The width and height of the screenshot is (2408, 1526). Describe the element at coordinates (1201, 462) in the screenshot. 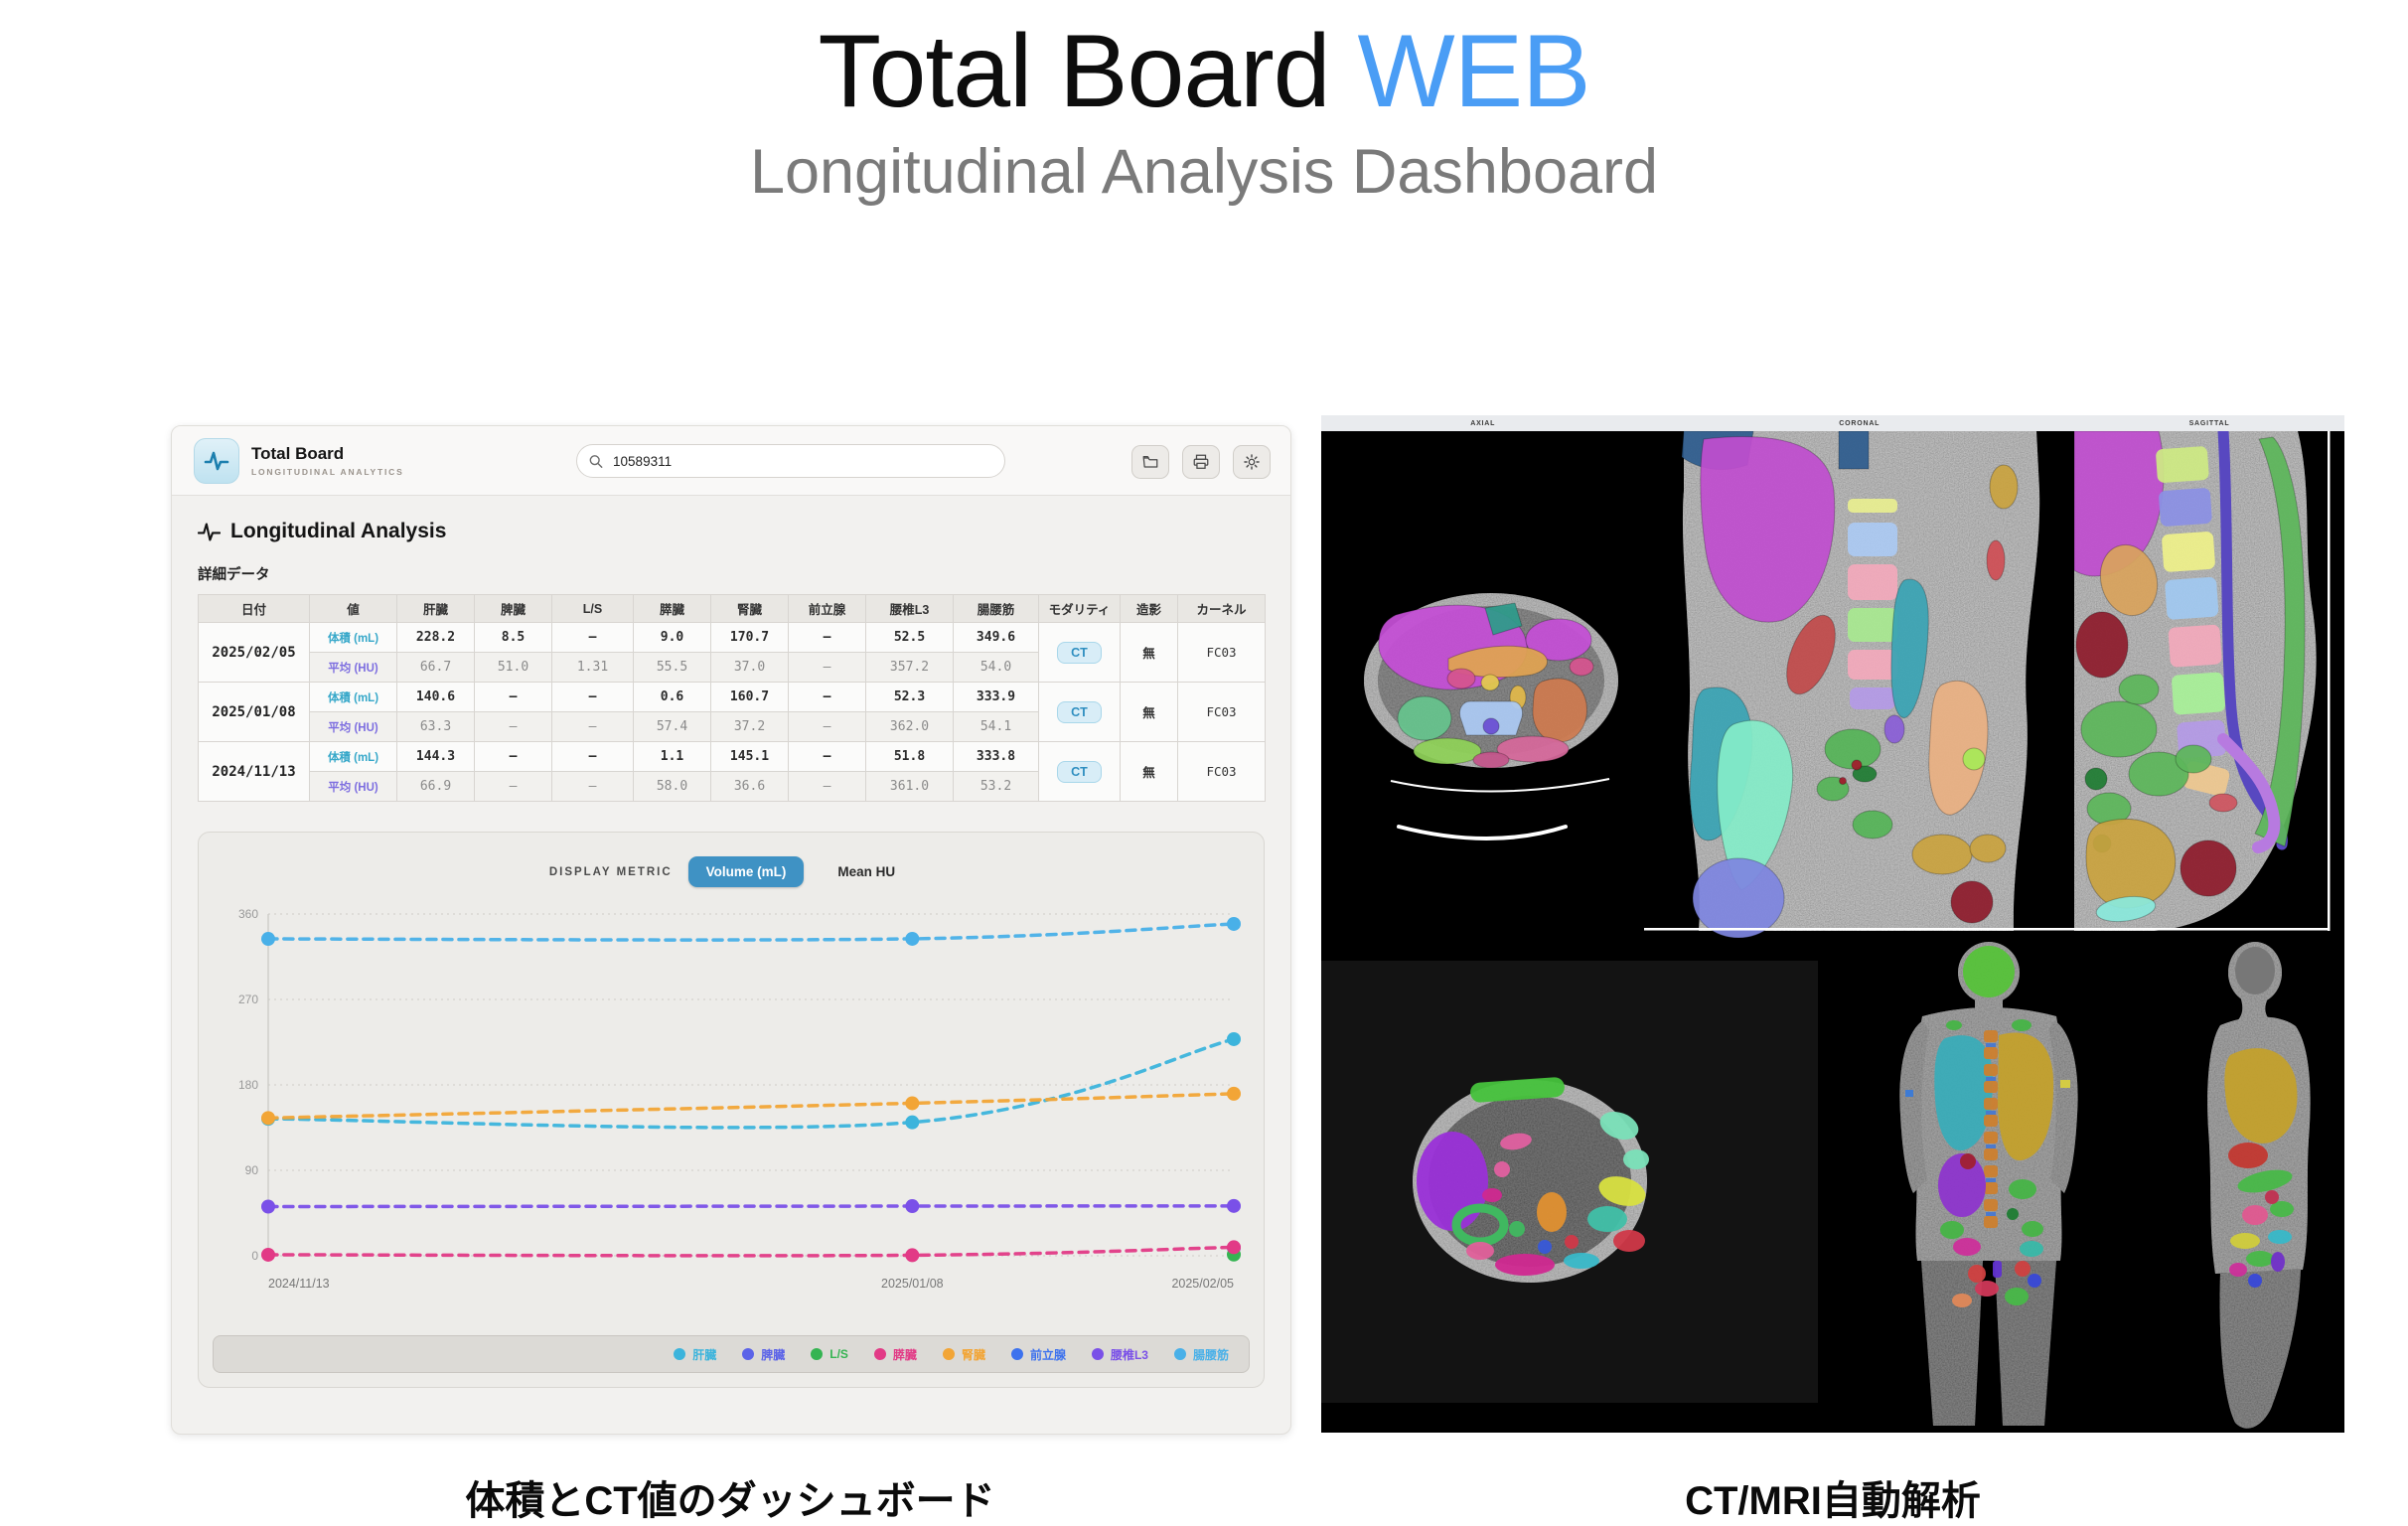

I see `print-button` at that location.